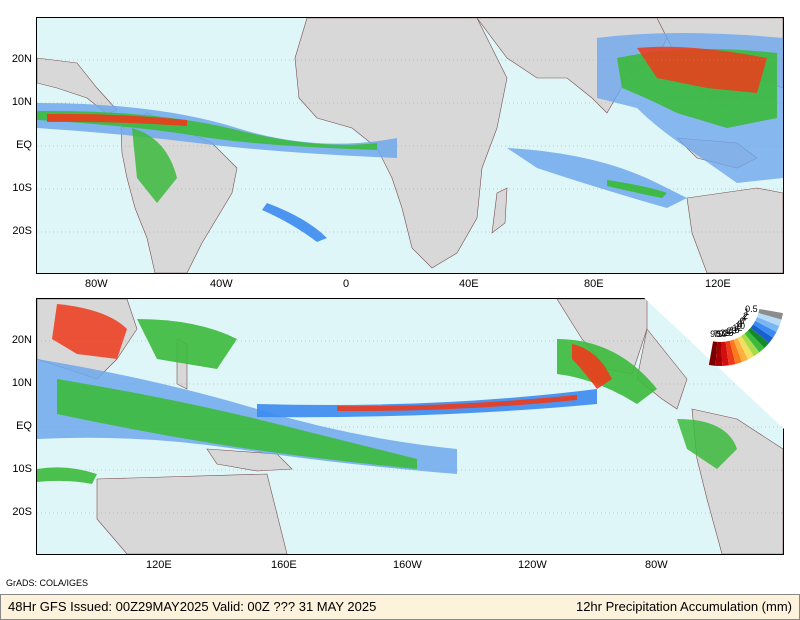 The width and height of the screenshot is (800, 620). Describe the element at coordinates (24, 426) in the screenshot. I see `bottom-lat-label-eq: EQ` at that location.